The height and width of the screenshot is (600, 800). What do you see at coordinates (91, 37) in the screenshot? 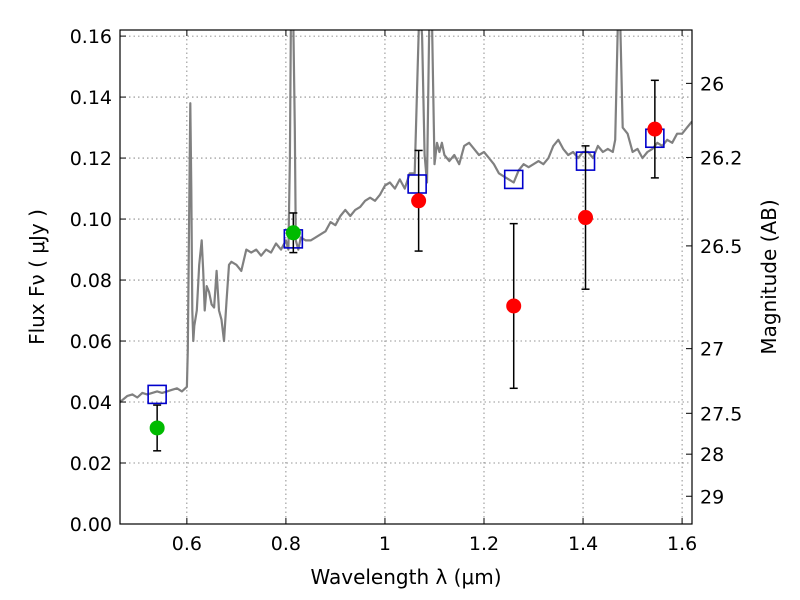
I see `y-tick-label: 0.16` at bounding box center [91, 37].